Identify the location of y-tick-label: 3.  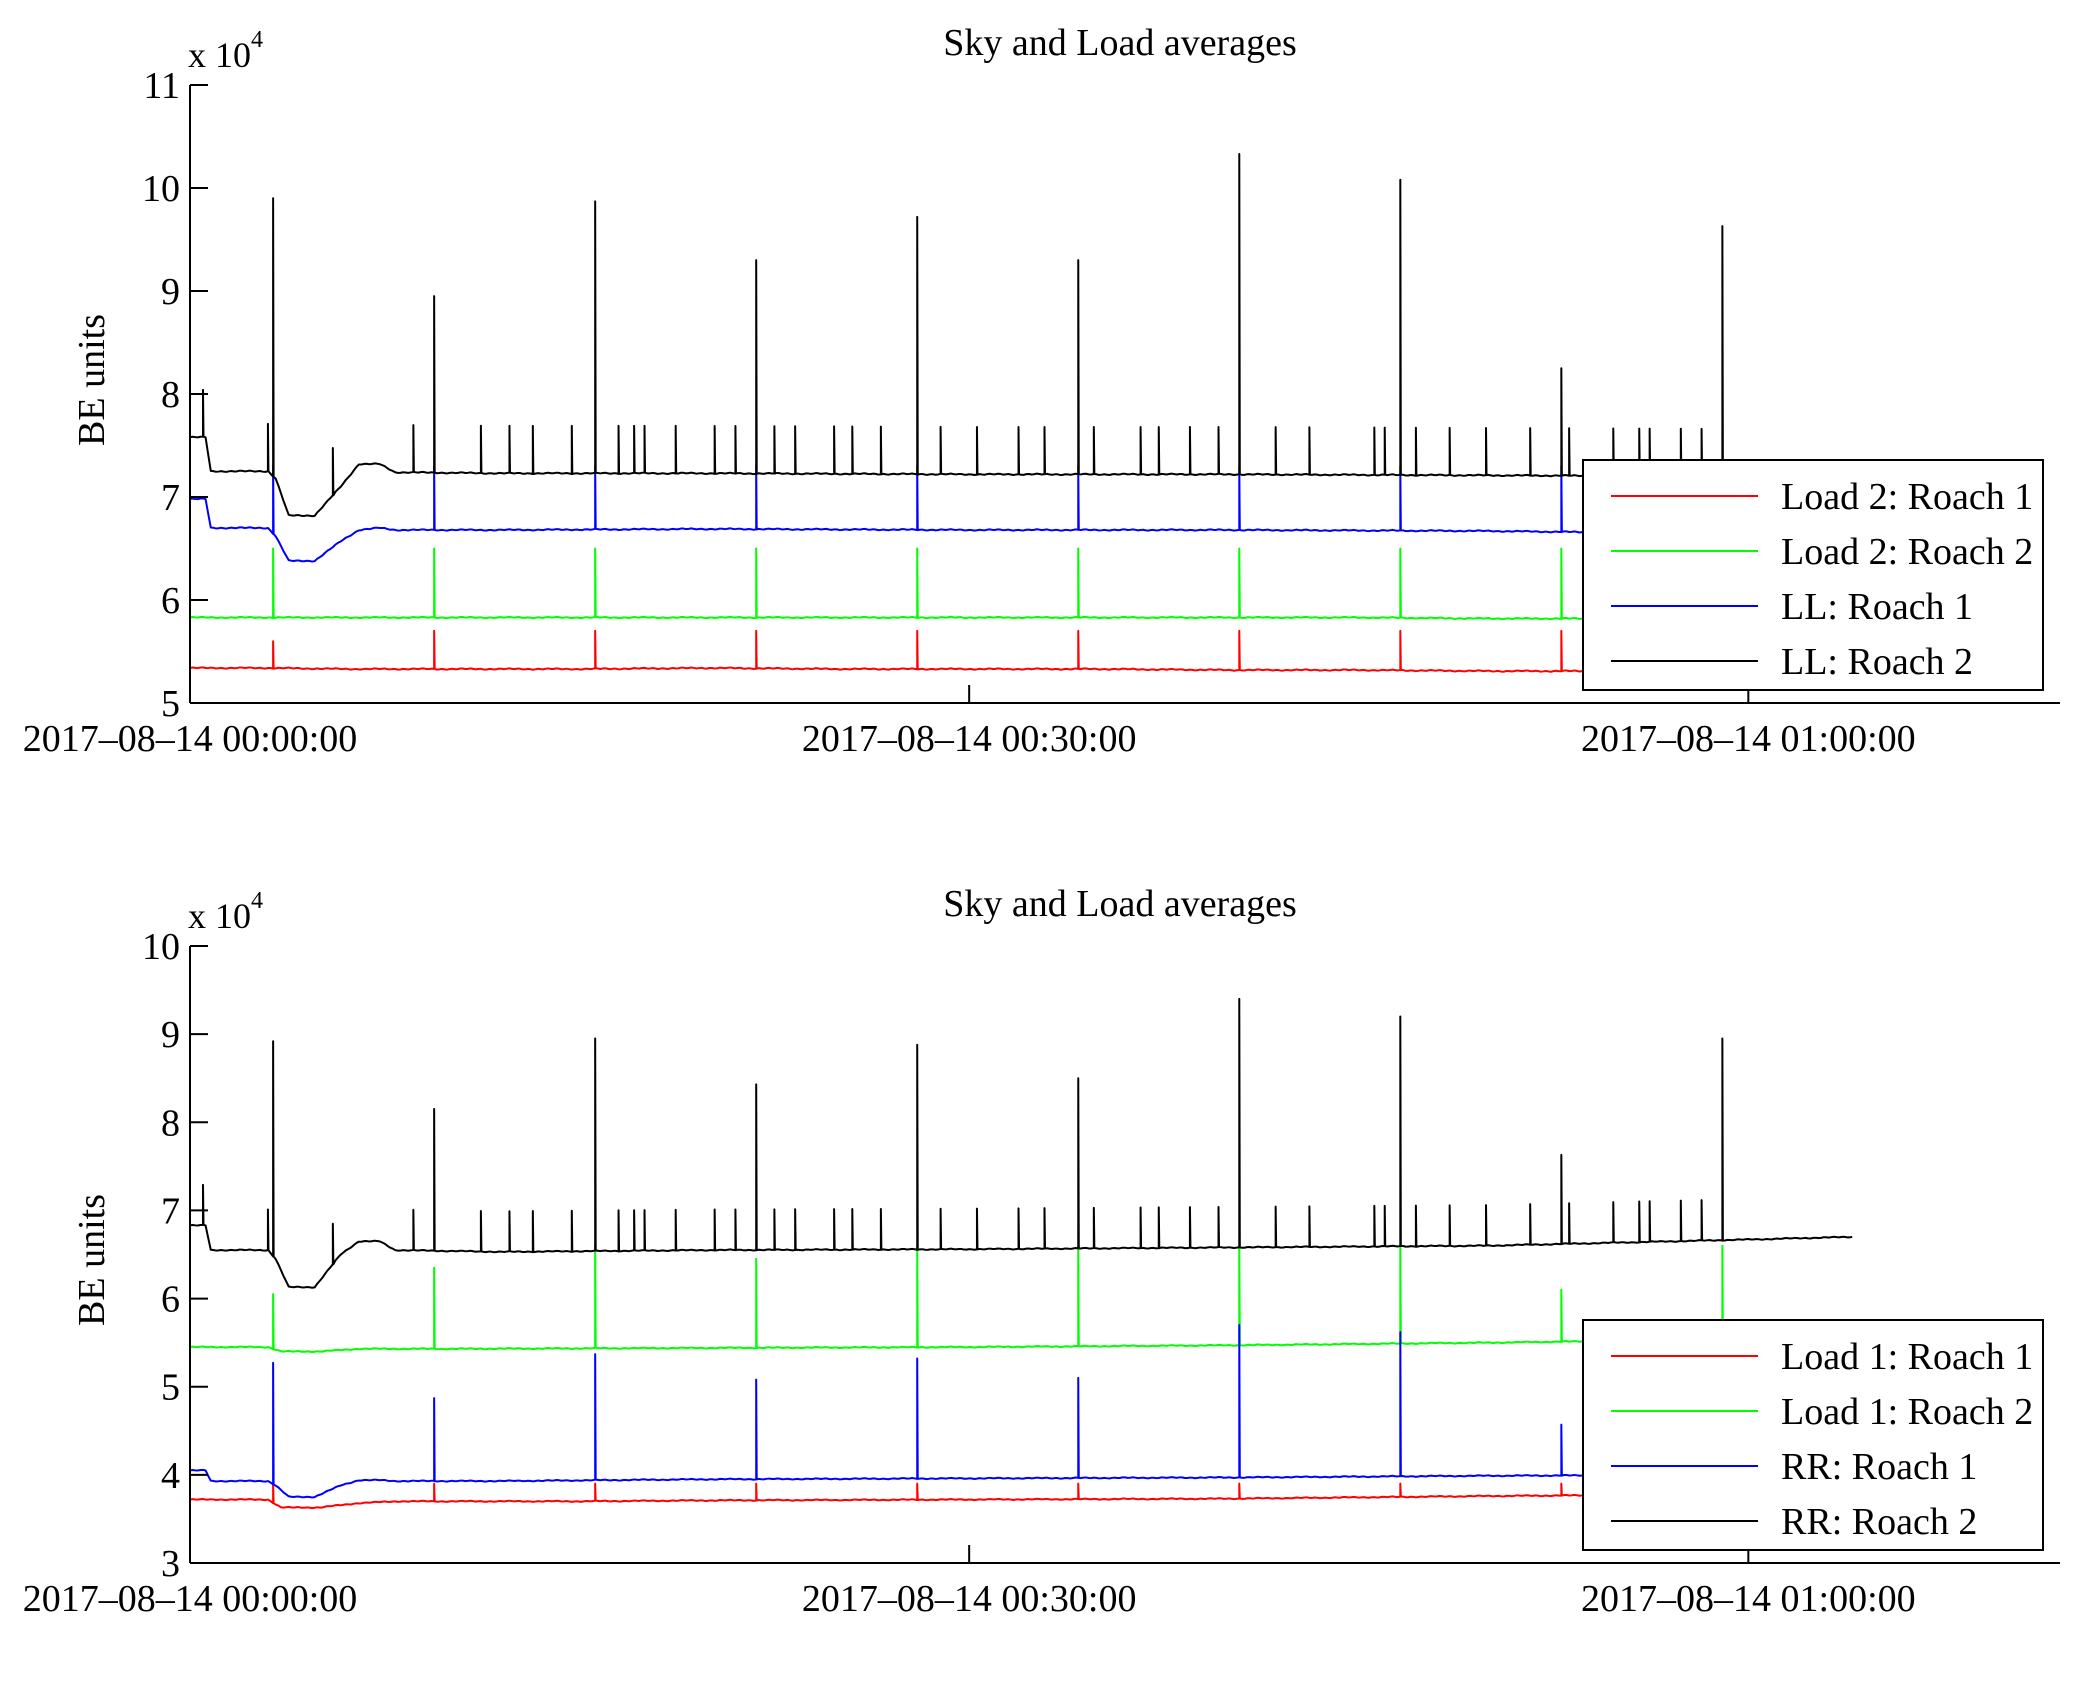
(170, 1564).